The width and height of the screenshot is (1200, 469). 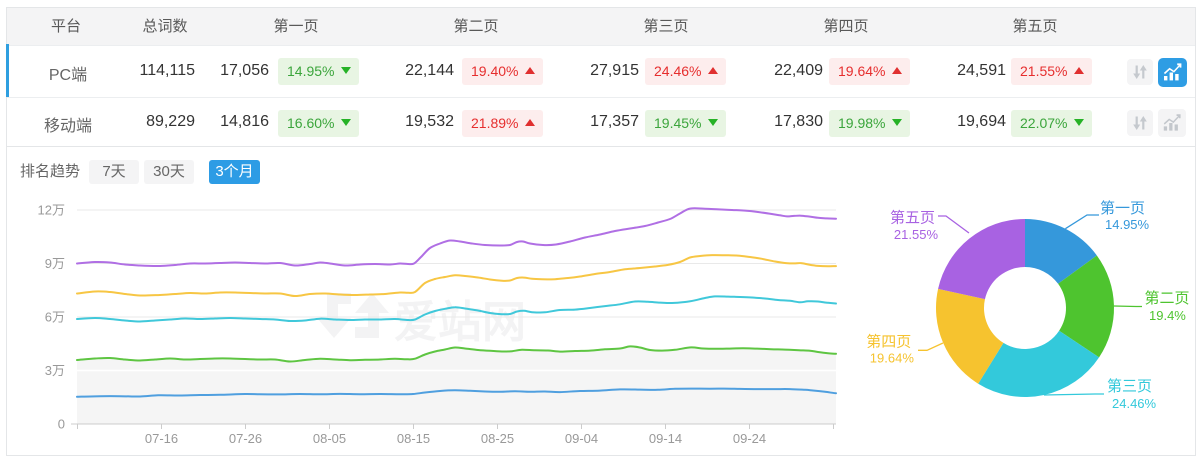 I want to click on svg-text: 6万, so click(x=55, y=317).